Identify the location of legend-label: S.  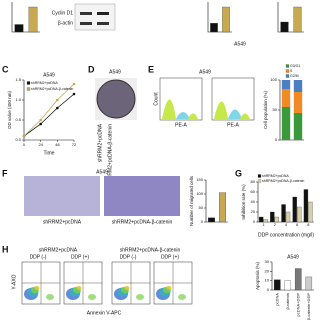
(291, 71).